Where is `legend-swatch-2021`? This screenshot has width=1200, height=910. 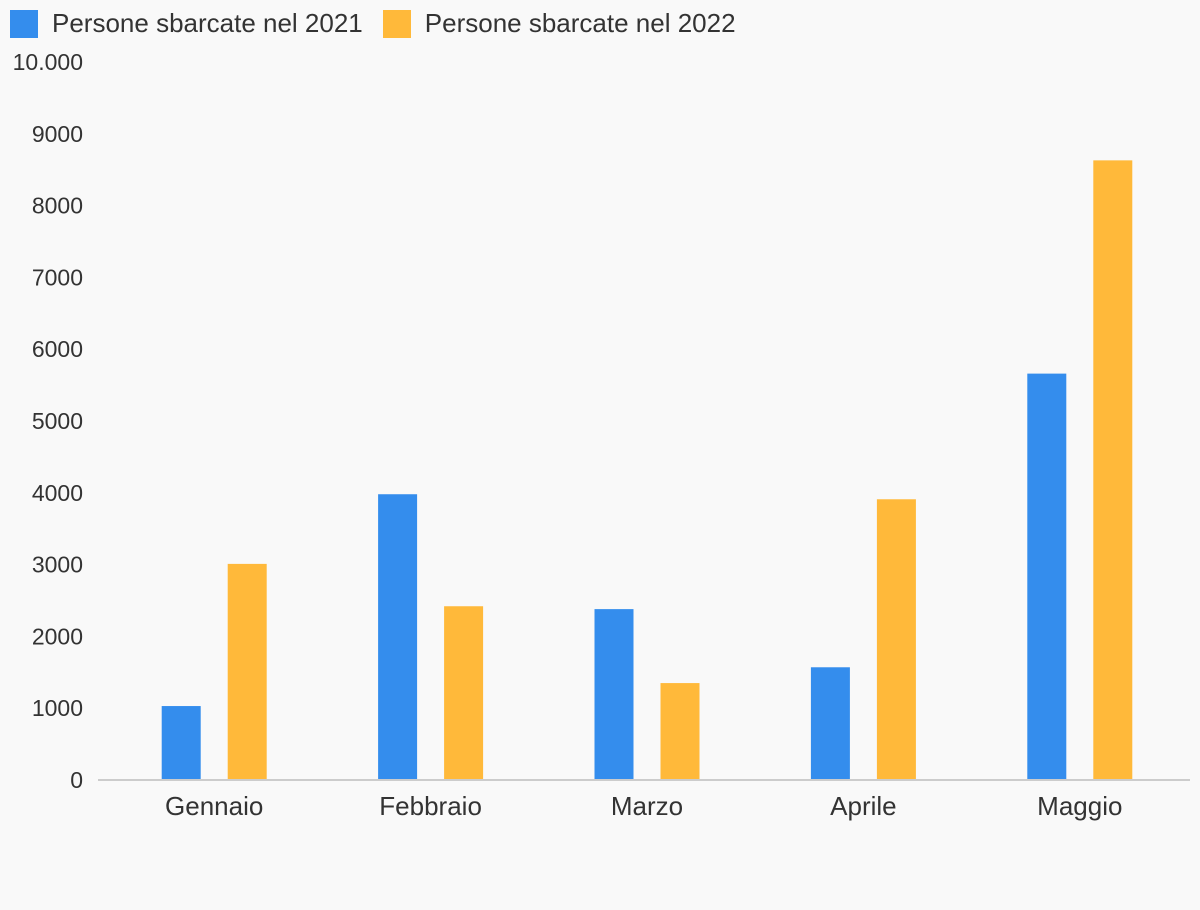 legend-swatch-2021 is located at coordinates (24, 23).